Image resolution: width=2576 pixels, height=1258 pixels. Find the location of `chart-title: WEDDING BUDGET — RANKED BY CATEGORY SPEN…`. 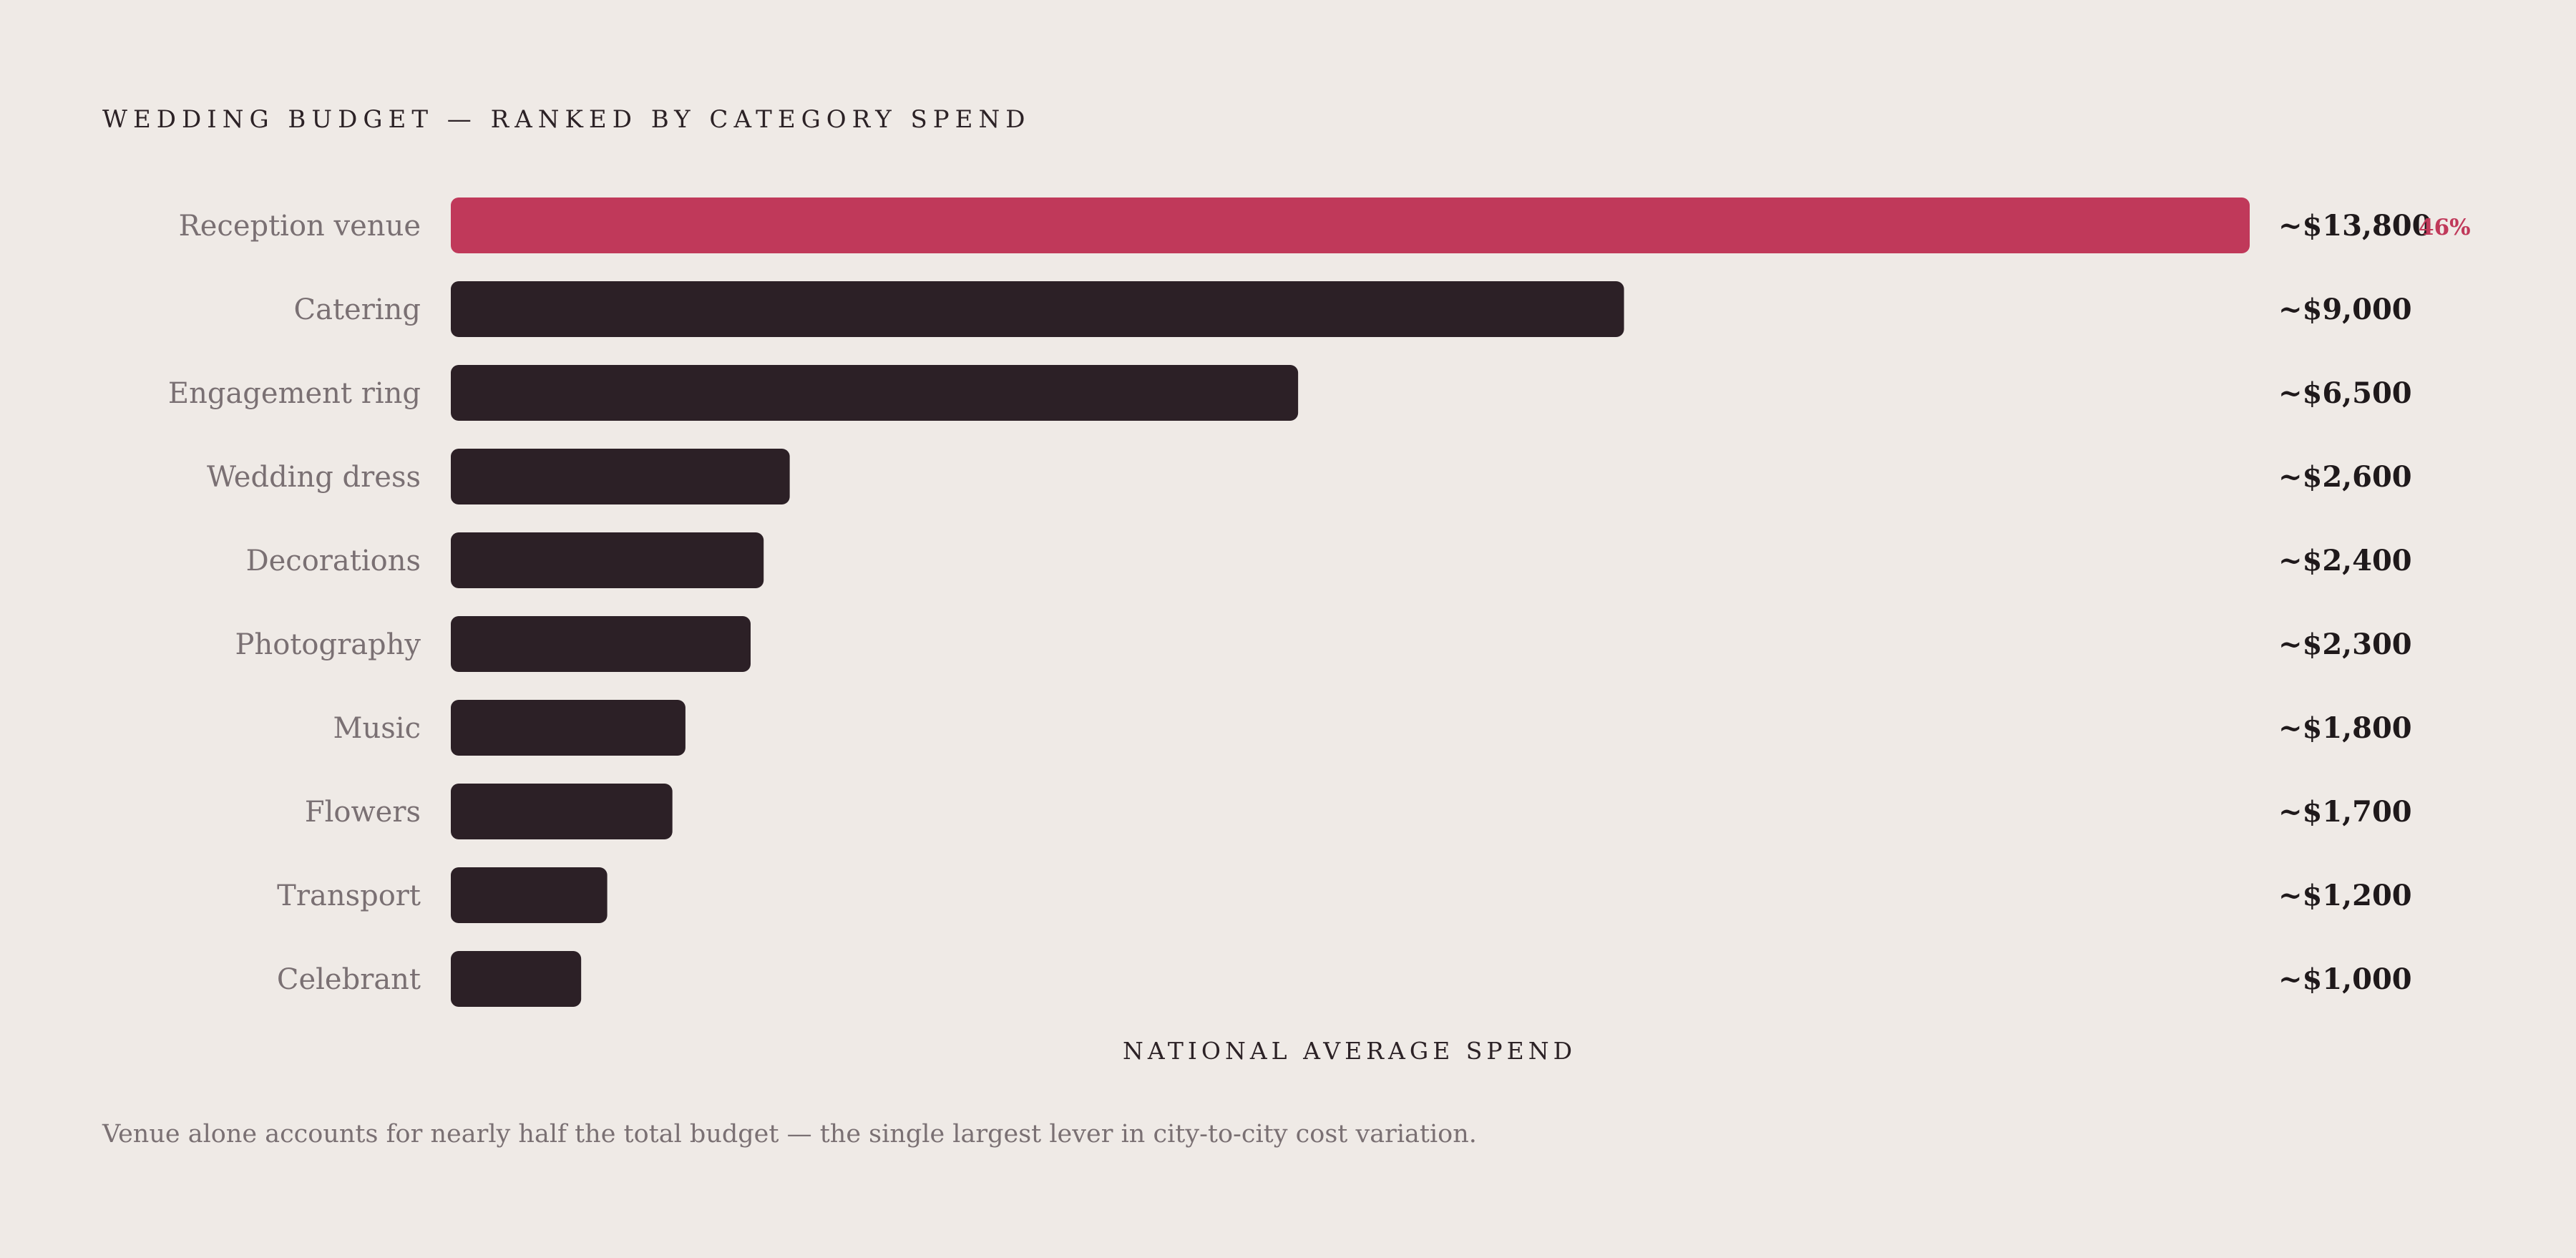

chart-title: WEDDING BUDGET — RANKED BY CATEGORY SPEN… is located at coordinates (566, 119).